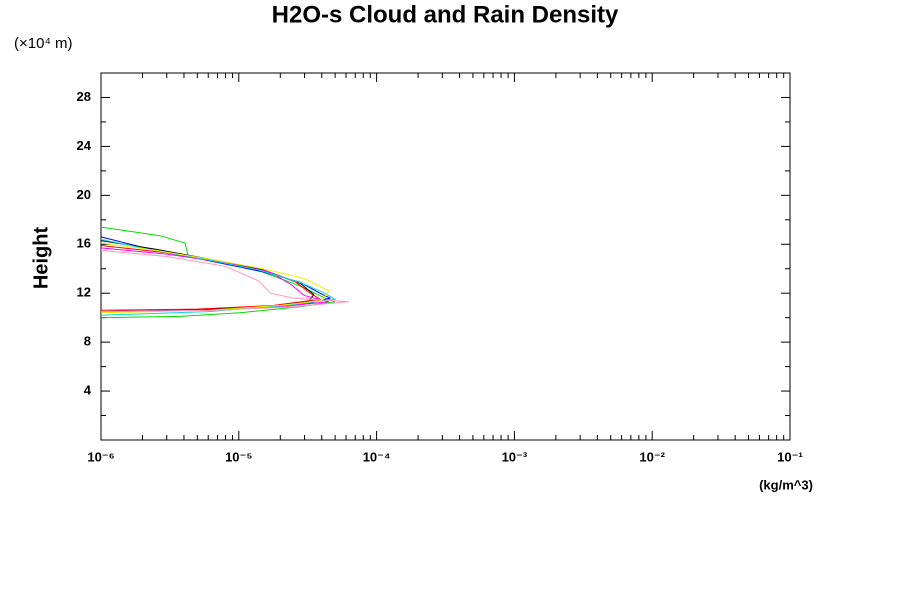 The width and height of the screenshot is (900, 600). I want to click on x-axis-label: (kg/m^3), so click(786, 484).